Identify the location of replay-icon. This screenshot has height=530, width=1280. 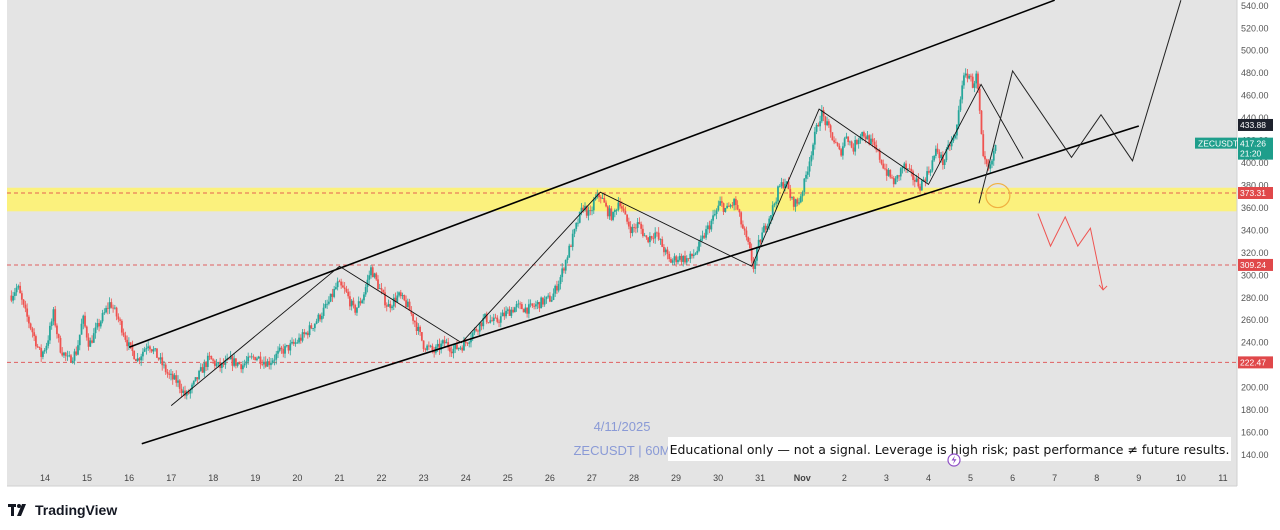
(954, 460).